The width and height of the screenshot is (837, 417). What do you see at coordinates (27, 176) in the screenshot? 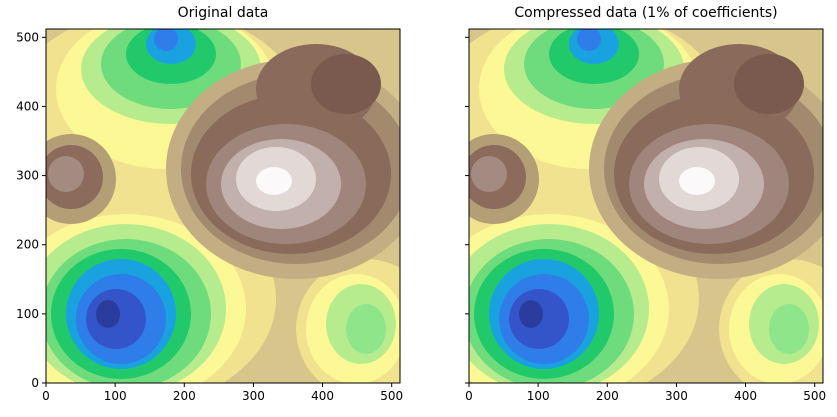
I see `y-tick-label: 300` at bounding box center [27, 176].